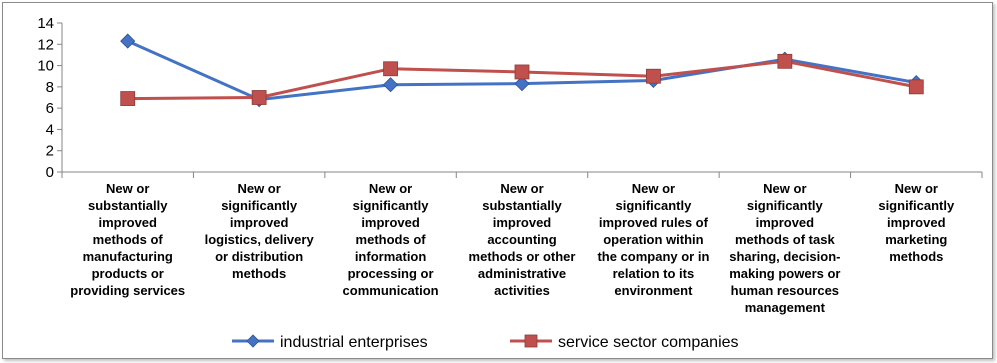 The width and height of the screenshot is (997, 363). What do you see at coordinates (50, 151) in the screenshot?
I see `y-tick-label: 2` at bounding box center [50, 151].